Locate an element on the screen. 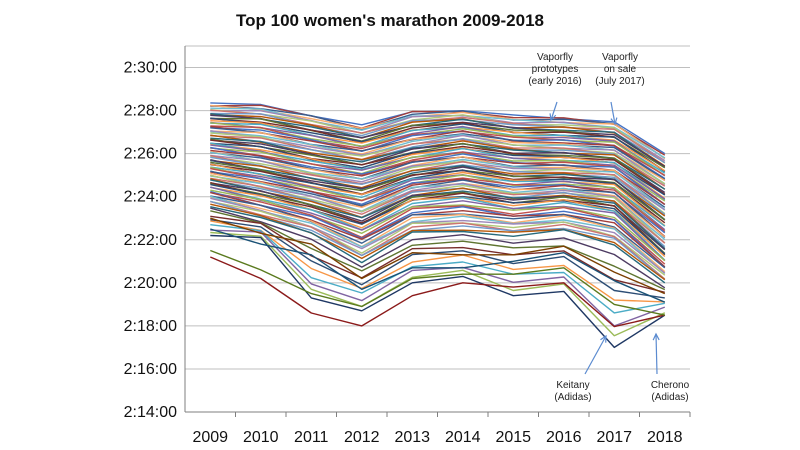 The image size is (800, 450). x-tick-label: 2018 is located at coordinates (665, 437).